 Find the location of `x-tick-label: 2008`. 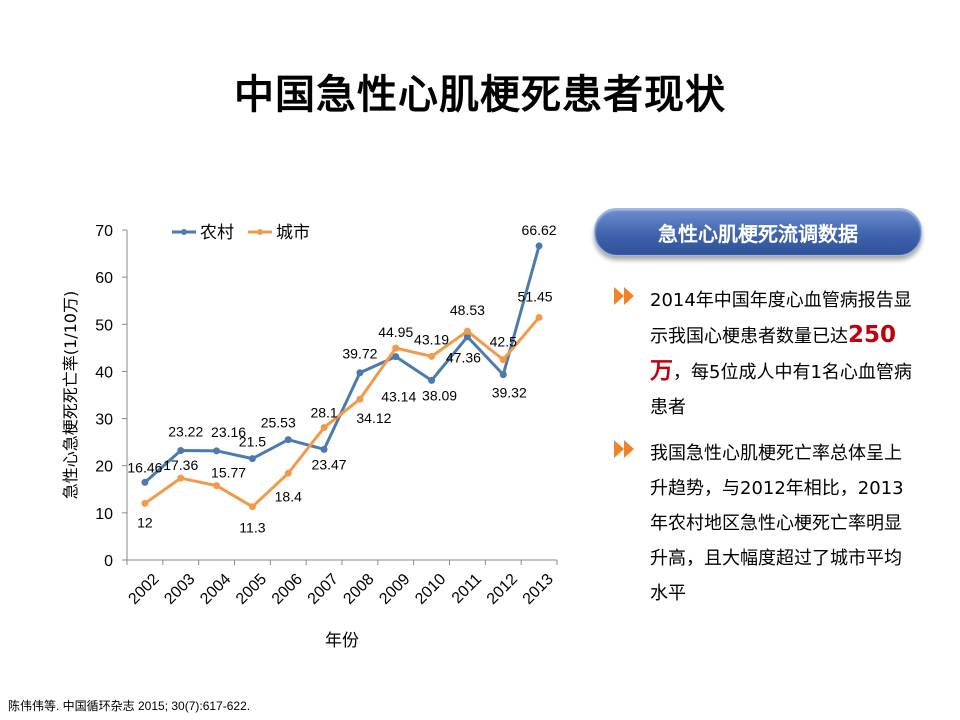

x-tick-label: 2008 is located at coordinates (358, 589).